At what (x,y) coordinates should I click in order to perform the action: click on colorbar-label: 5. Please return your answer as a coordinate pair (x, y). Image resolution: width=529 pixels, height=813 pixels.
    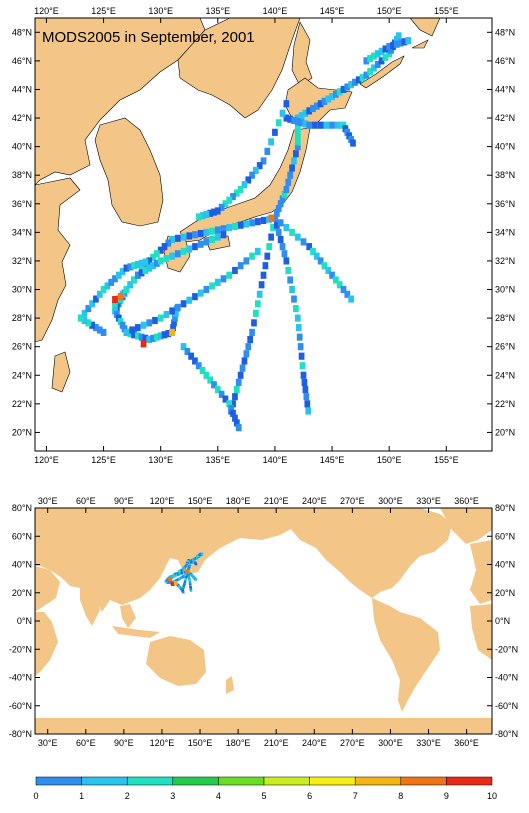
    Looking at the image, I should click on (263, 796).